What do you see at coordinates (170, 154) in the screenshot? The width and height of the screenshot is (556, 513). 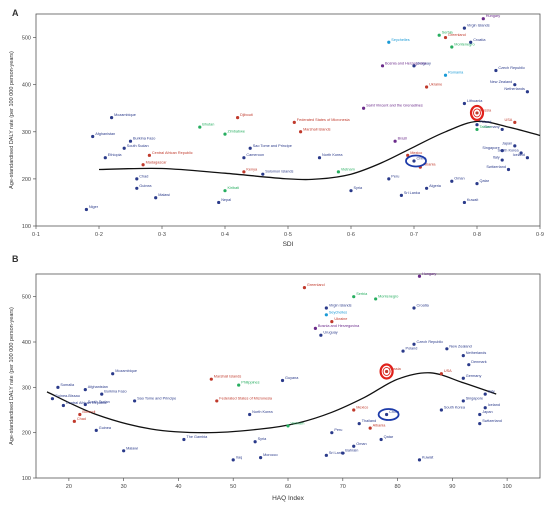 I see `data-point: Central African Republic` at bounding box center [170, 154].